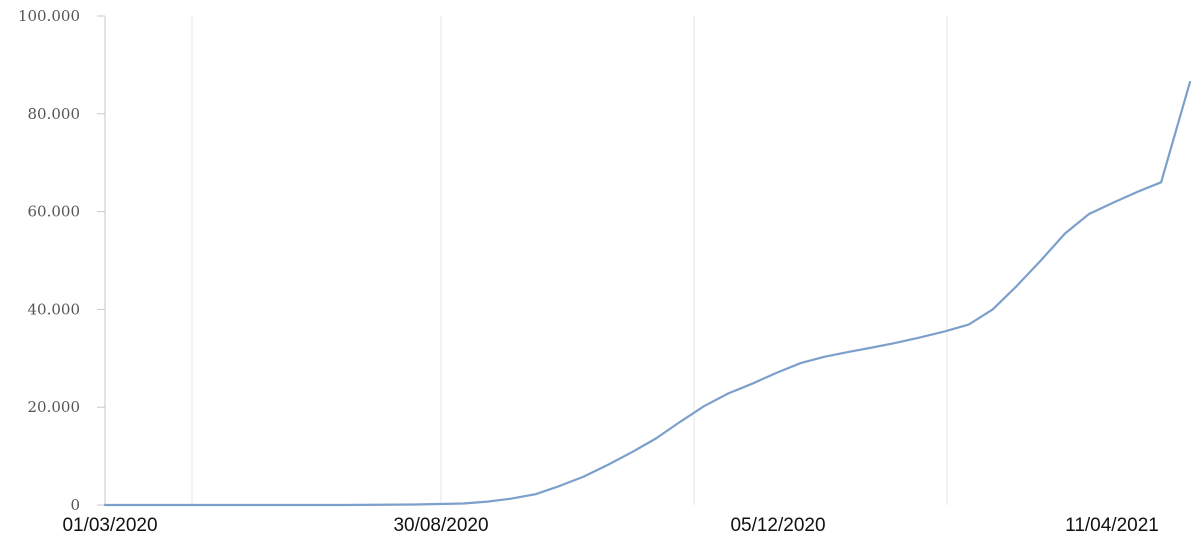 Image resolution: width=1192 pixels, height=536 pixels. Describe the element at coordinates (777, 525) in the screenshot. I see `x-tick-label: 05/12/2020` at that location.